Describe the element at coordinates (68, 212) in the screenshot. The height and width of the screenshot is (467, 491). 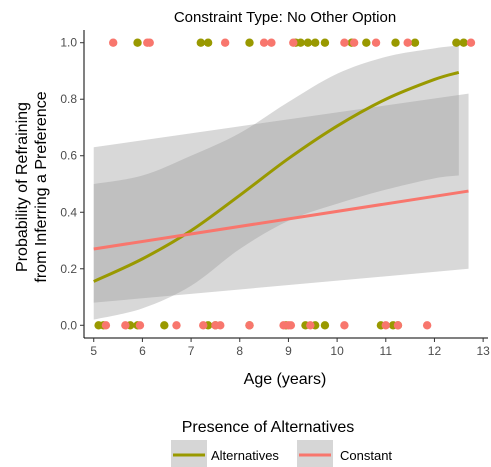
I see `y-tick-label: 0.4` at that location.